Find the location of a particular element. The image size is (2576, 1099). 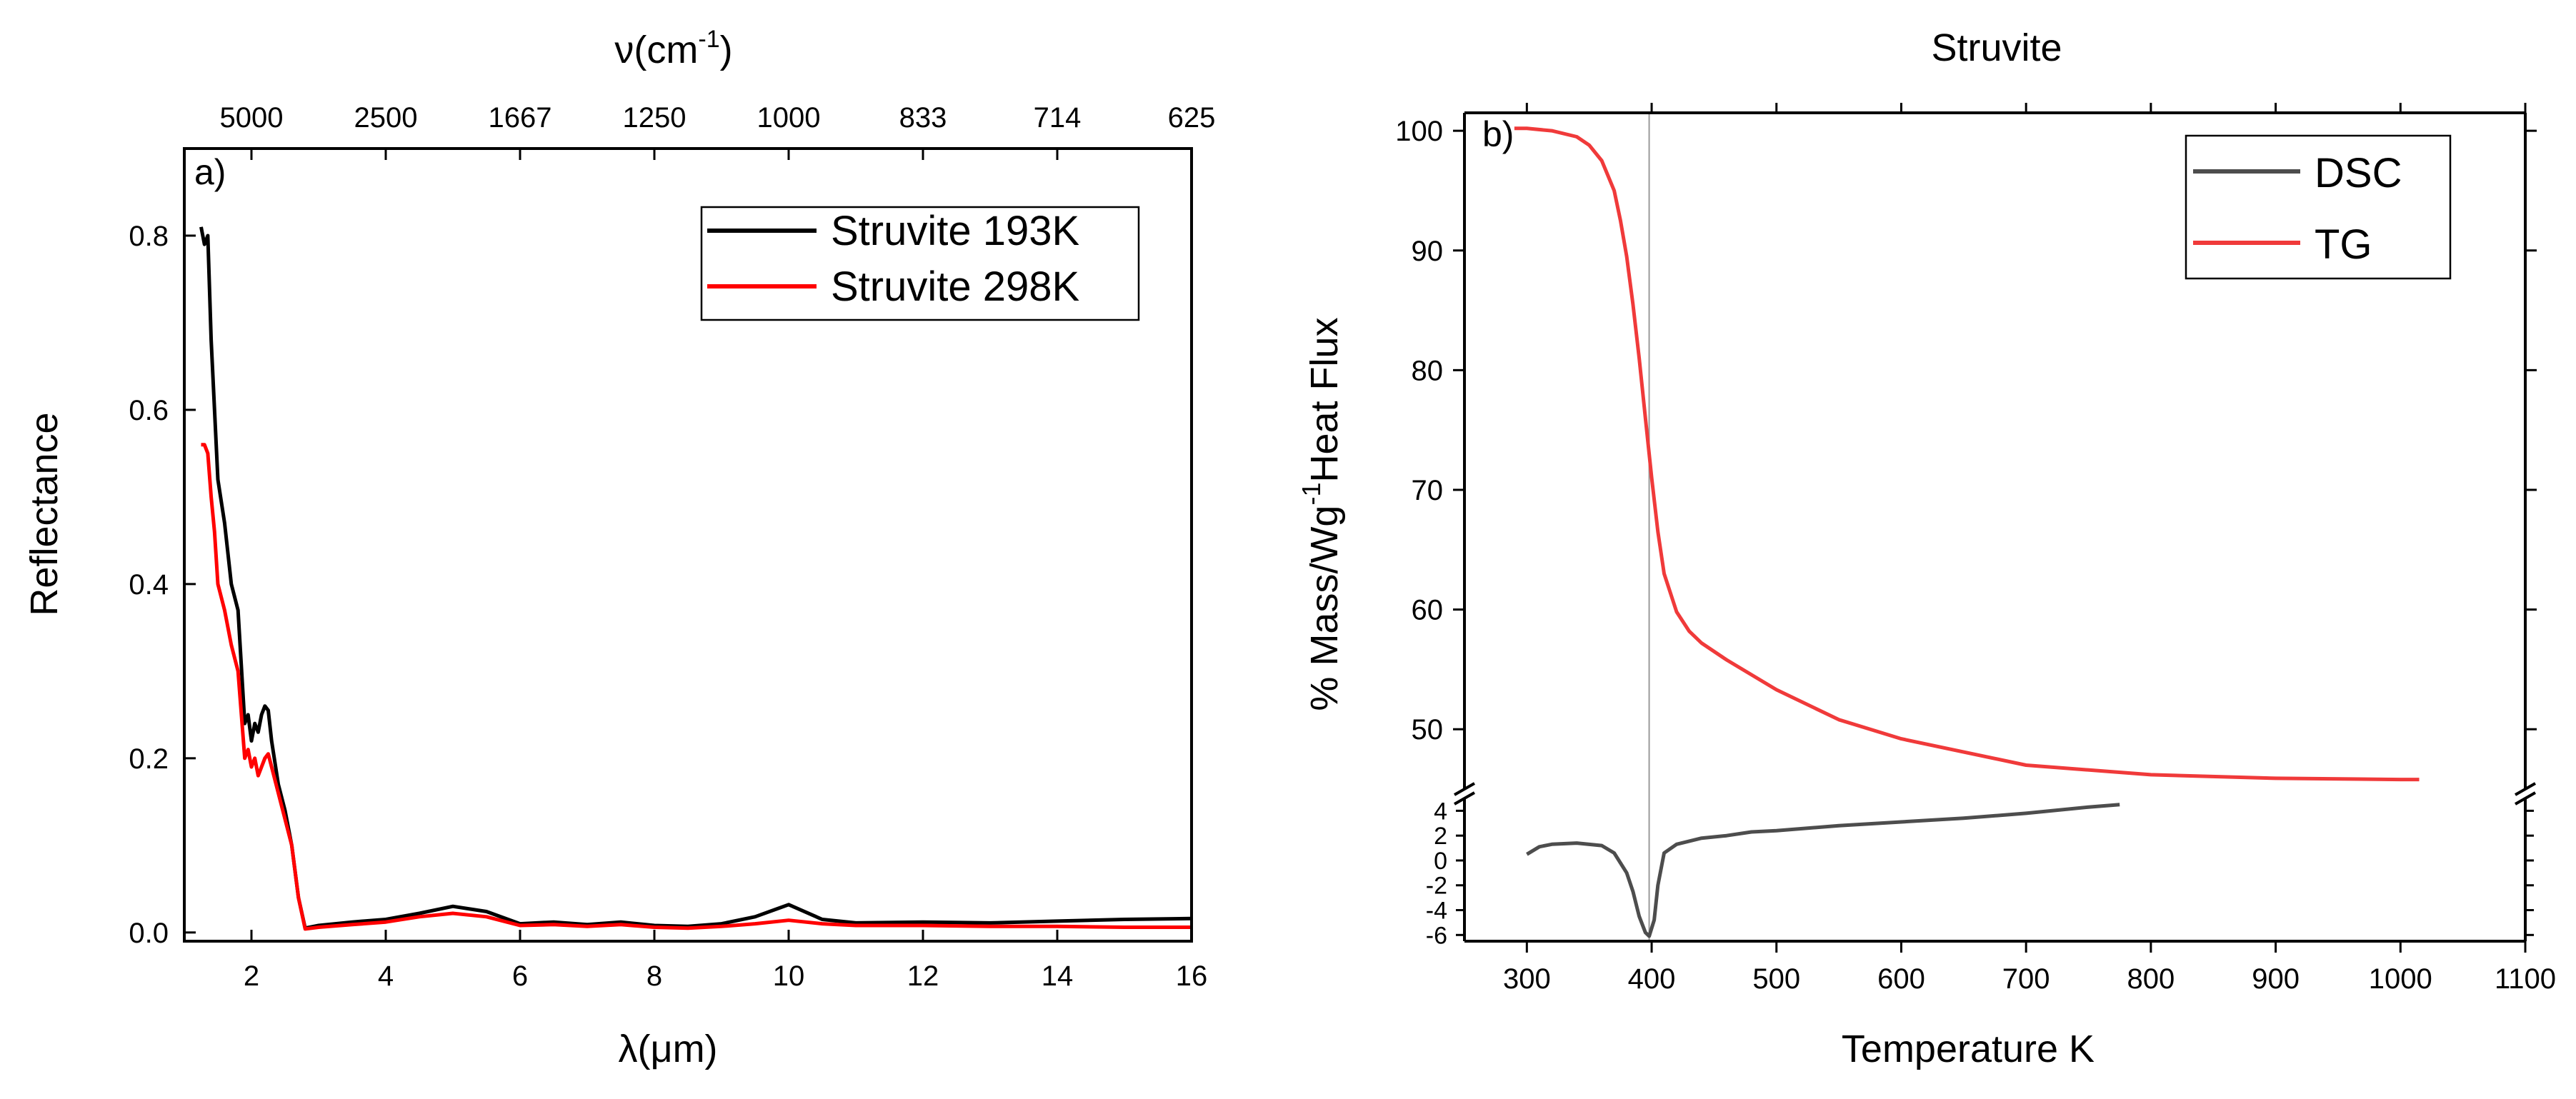

chart-b-legend-label-dsc: DSC is located at coordinates (2358, 173).